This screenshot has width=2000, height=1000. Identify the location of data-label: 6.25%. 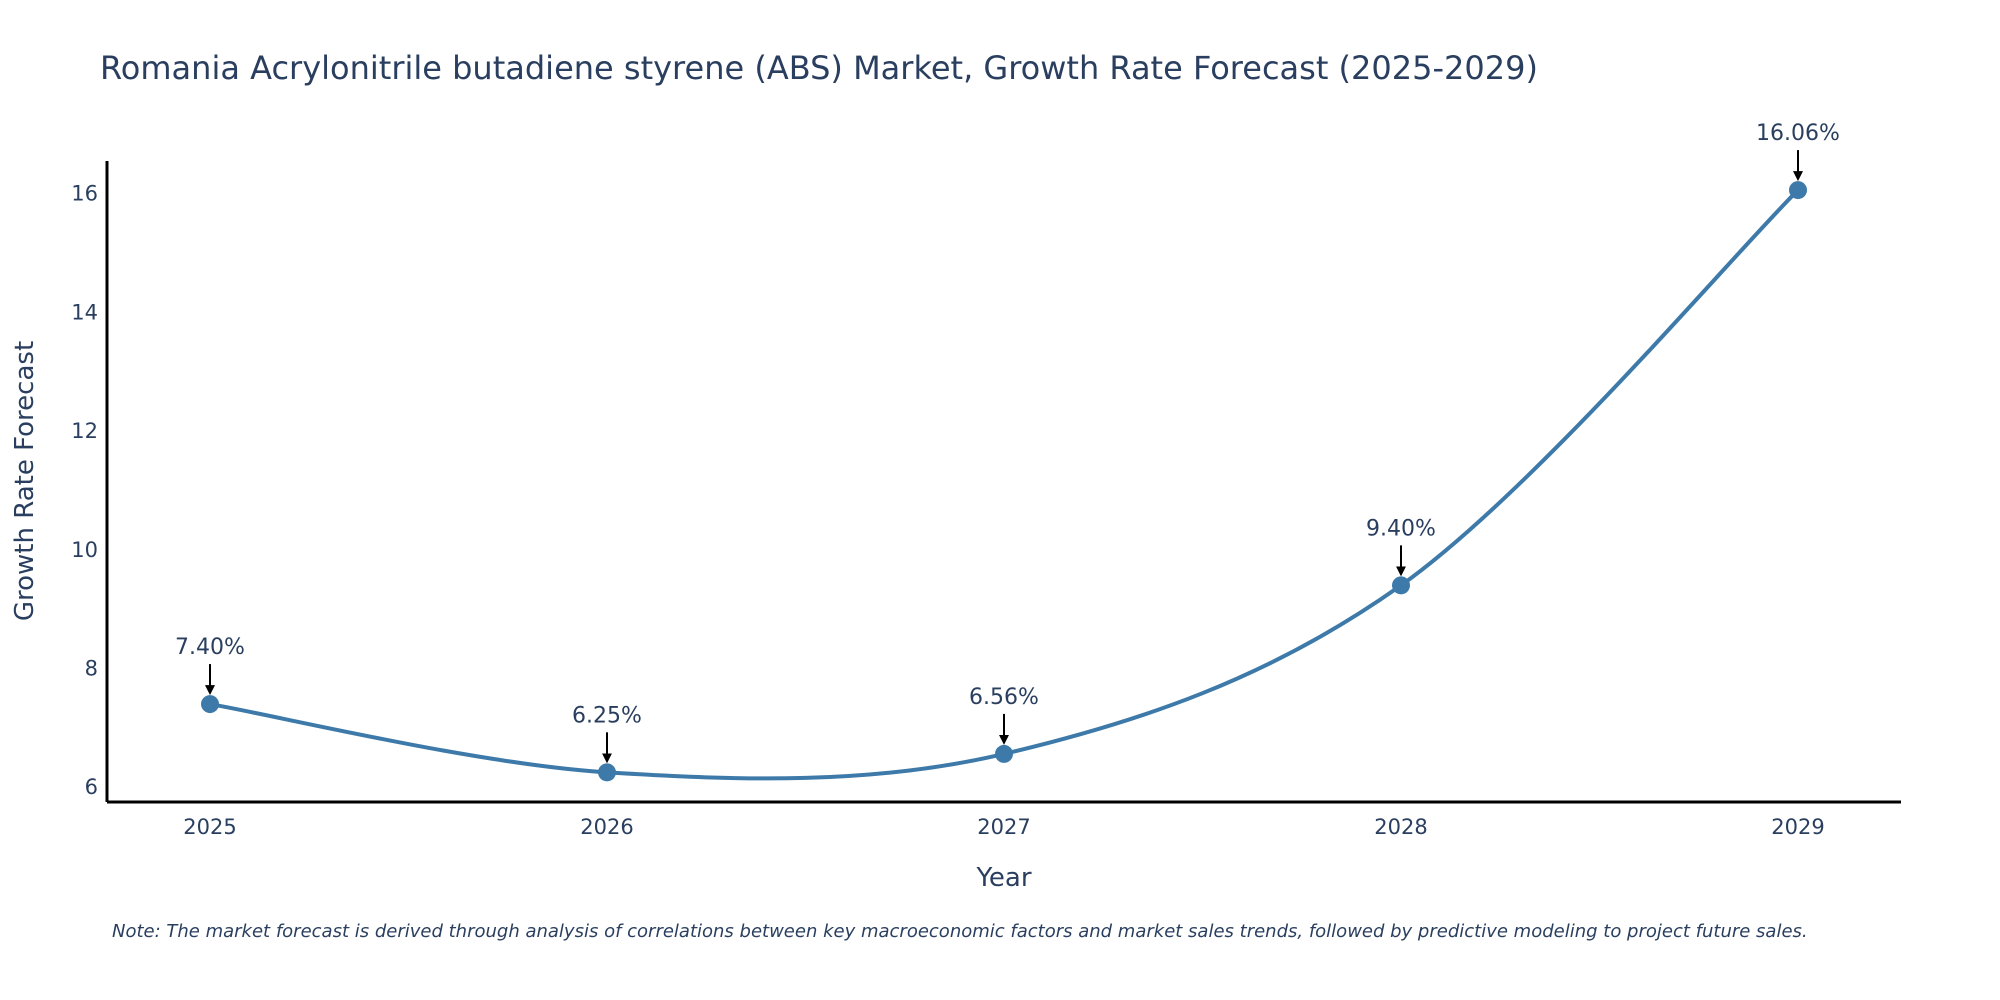
(607, 715).